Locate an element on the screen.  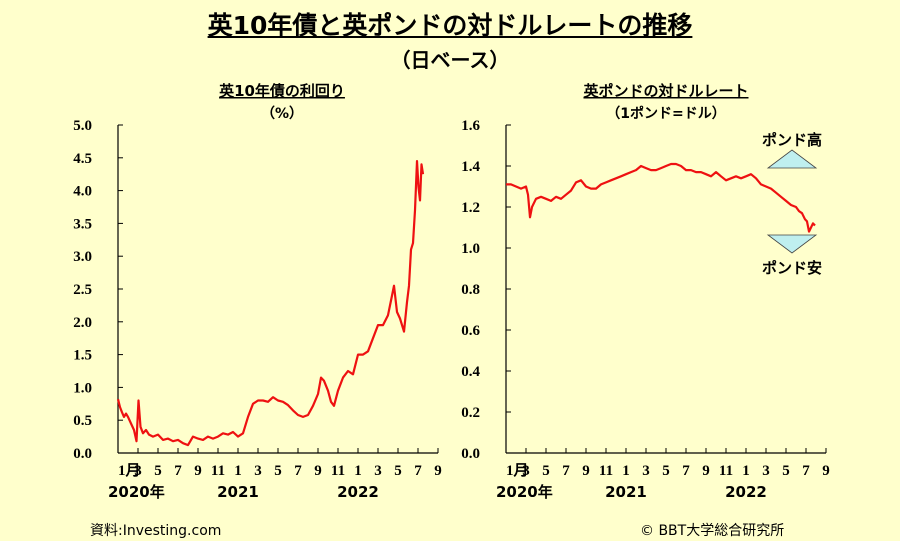
yield-y-tick-label: 0.0 is located at coordinates (82, 454).